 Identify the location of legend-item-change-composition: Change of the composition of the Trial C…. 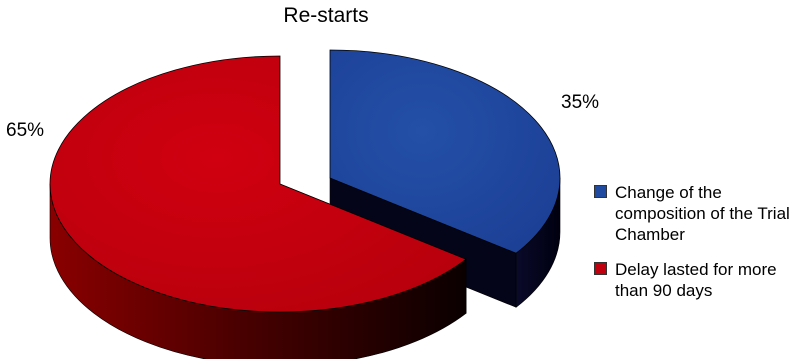
(697, 213).